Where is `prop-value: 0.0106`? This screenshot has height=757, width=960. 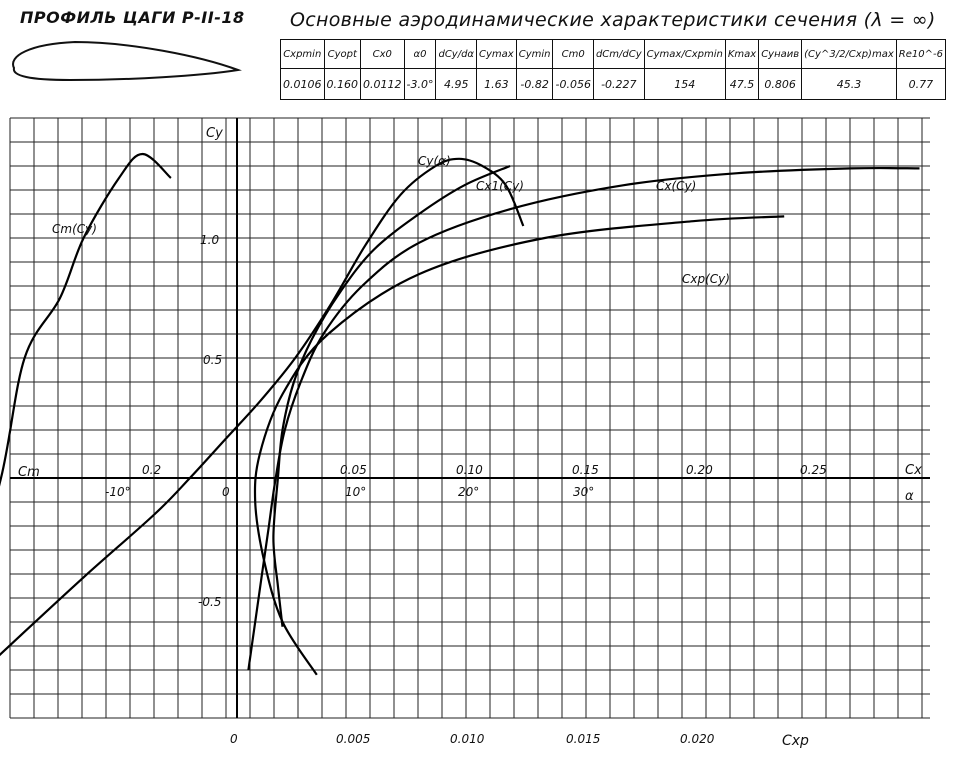 prop-value: 0.0106 is located at coordinates (302, 84).